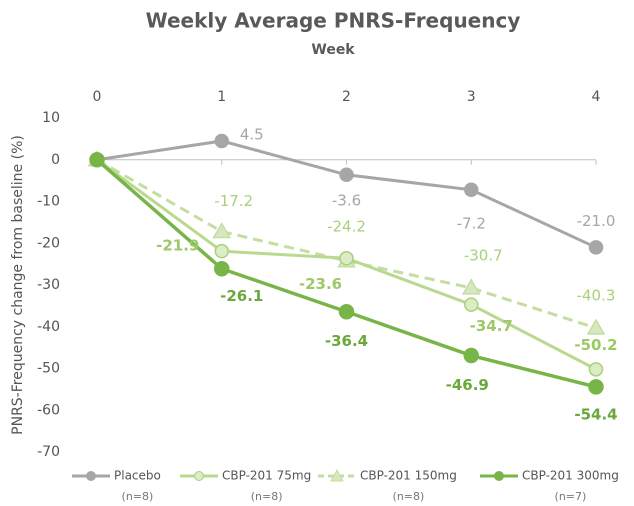  What do you see at coordinates (570, 476) in the screenshot?
I see `legend-label: CBP-201 300mg` at bounding box center [570, 476].